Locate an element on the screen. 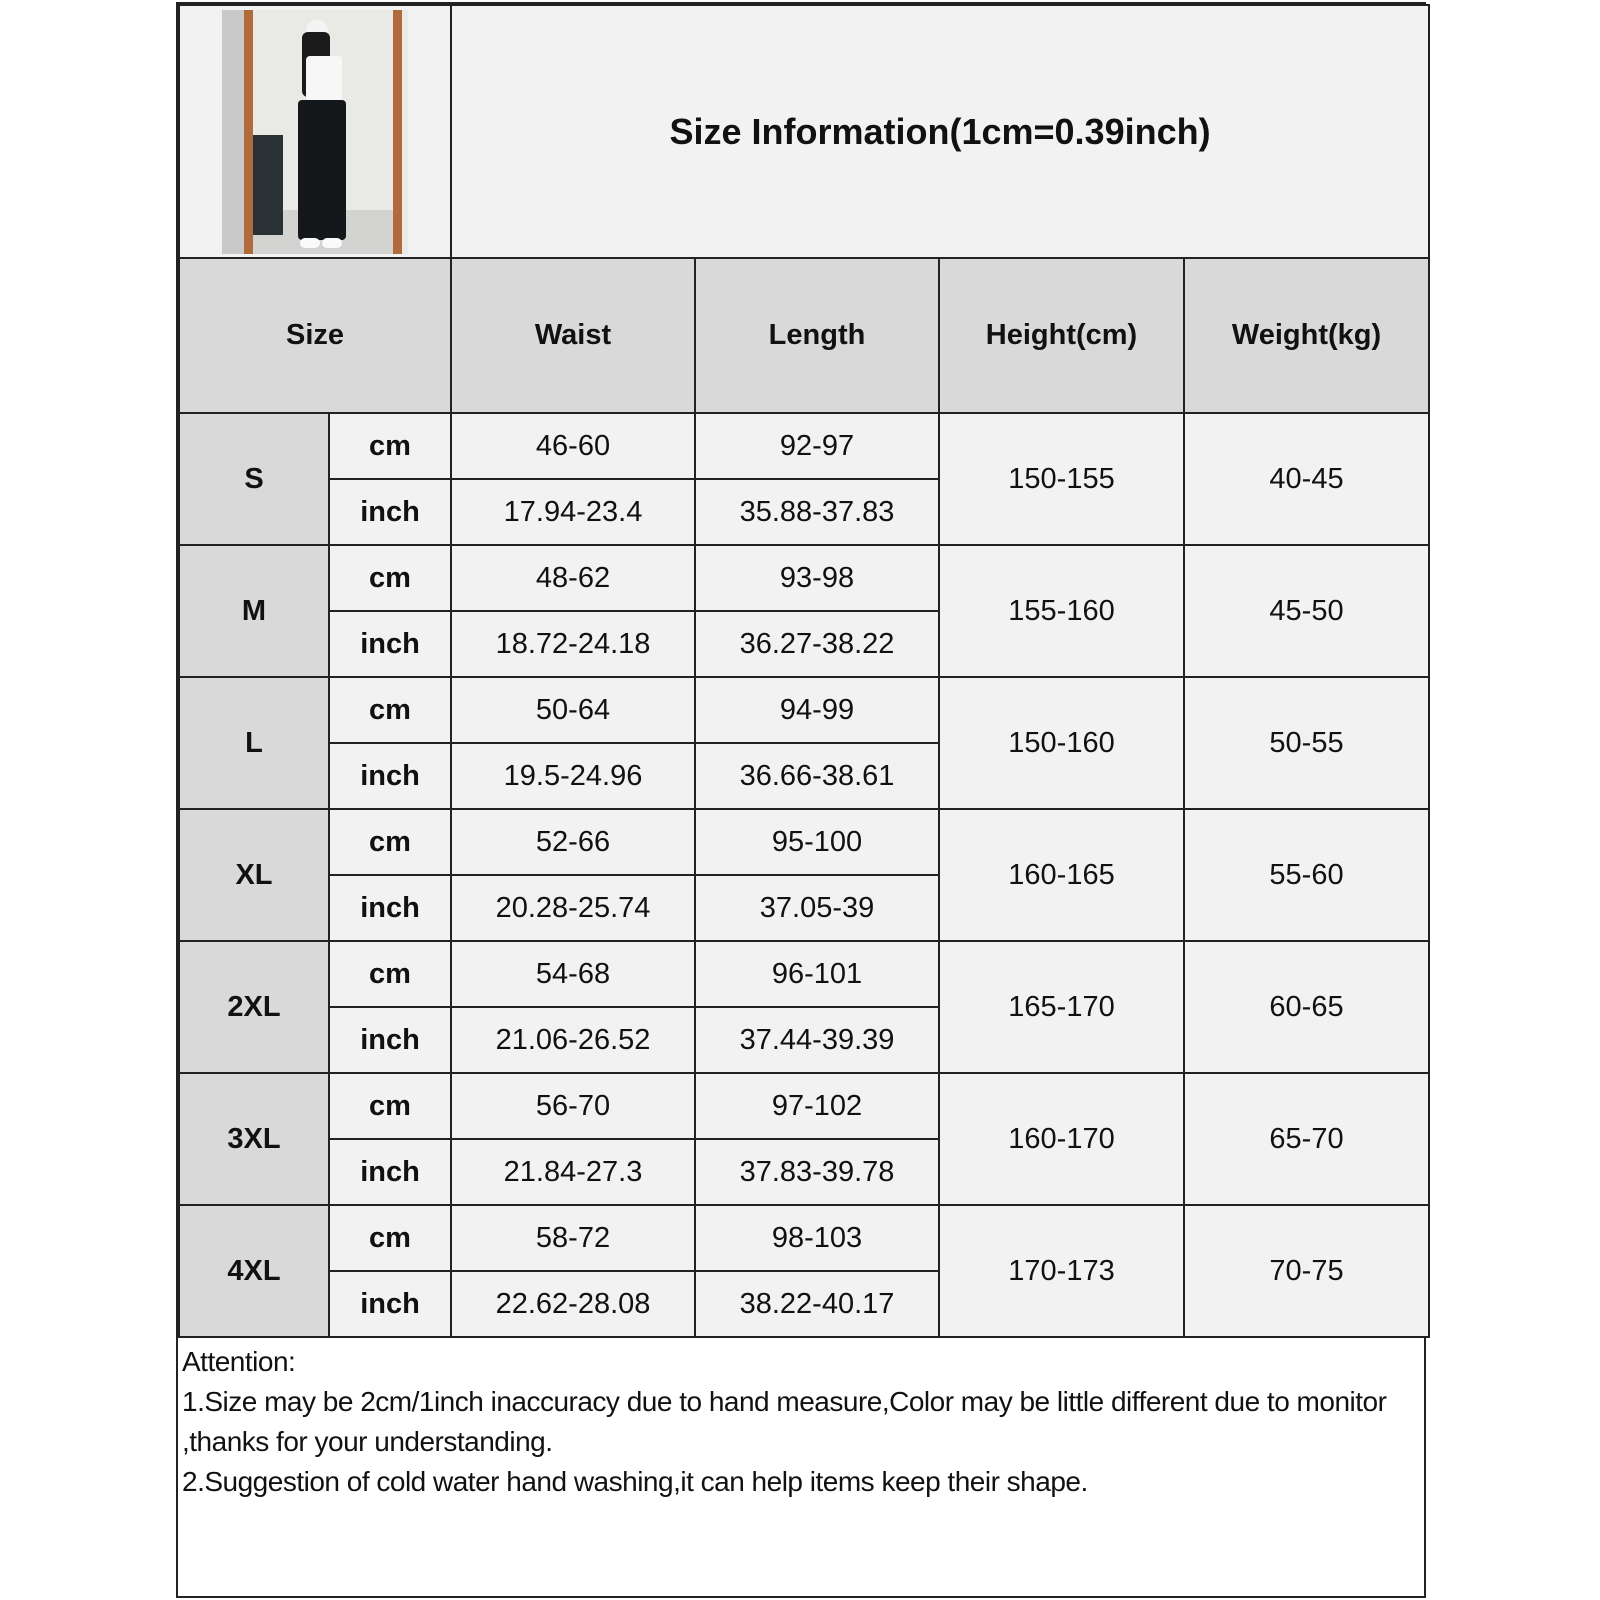 This screenshot has width=1600, height=1600. chart-title: Size Information(1cm=0.39inch) is located at coordinates (940, 131).